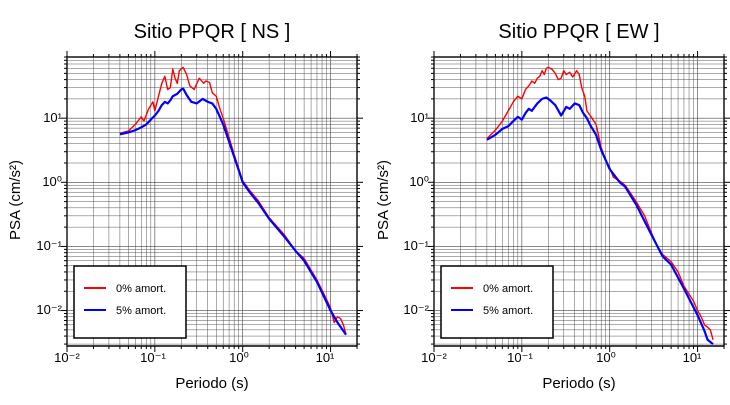 The height and width of the screenshot is (405, 730). I want to click on legend-ns: 0% amort. 5% amort., so click(130, 302).